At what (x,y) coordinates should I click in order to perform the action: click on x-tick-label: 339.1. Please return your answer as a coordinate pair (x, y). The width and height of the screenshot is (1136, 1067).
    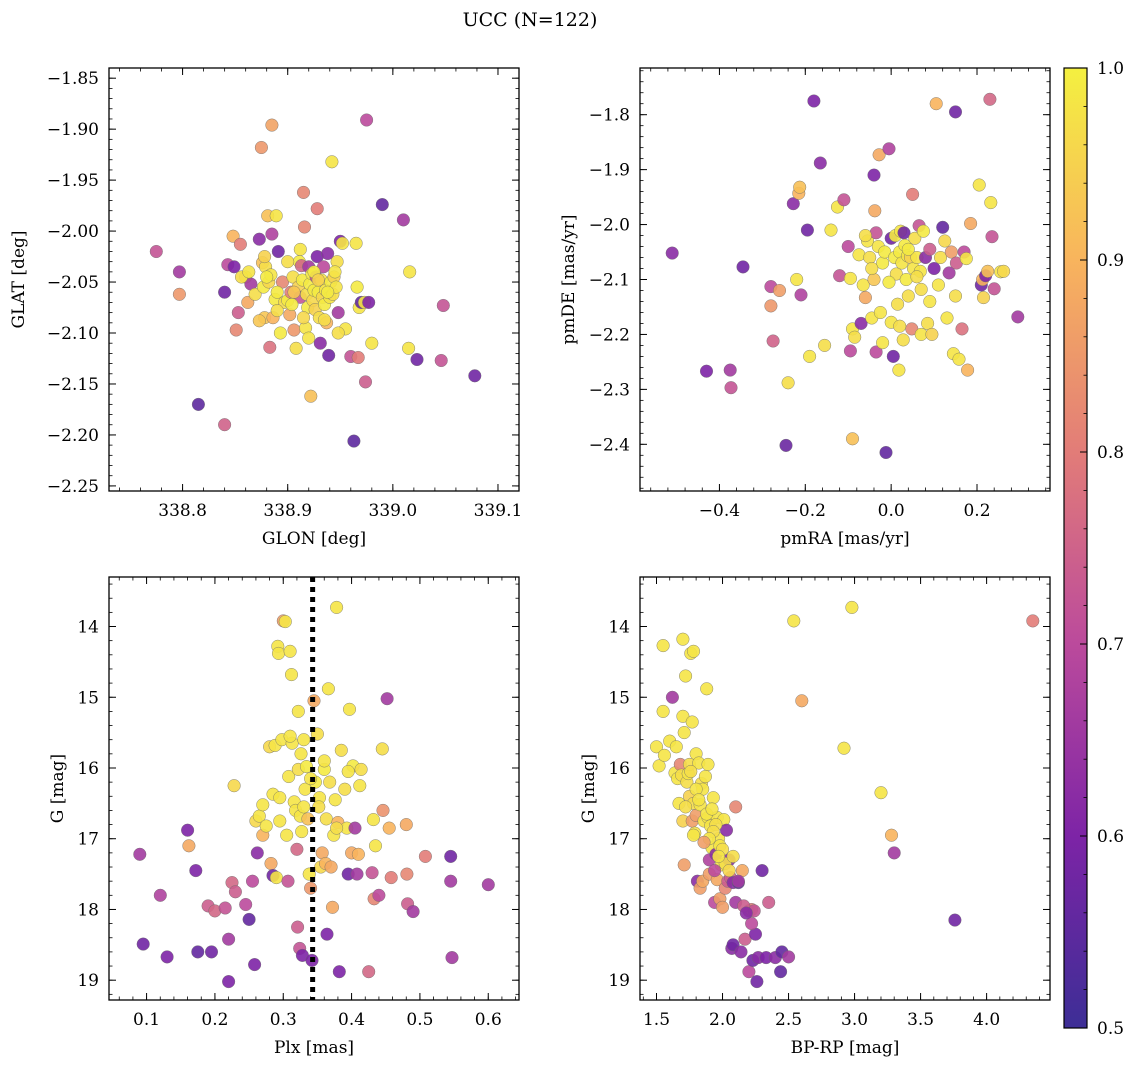
    Looking at the image, I should click on (498, 511).